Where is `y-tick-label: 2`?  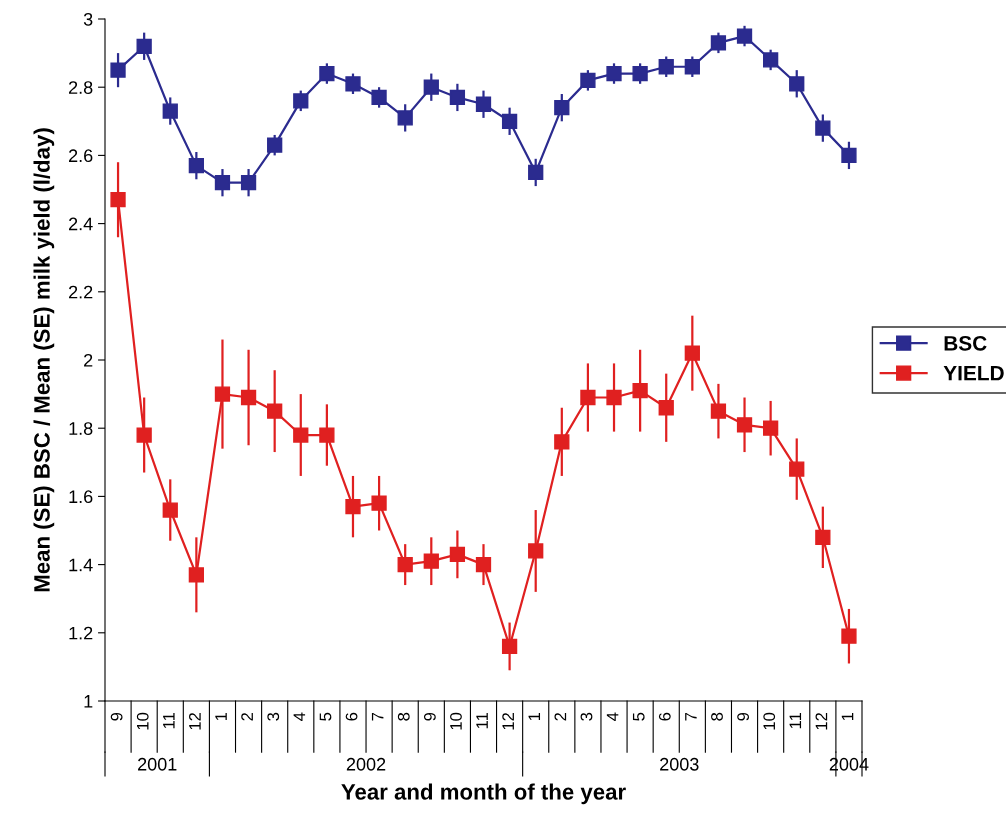 y-tick-label: 2 is located at coordinates (88, 360).